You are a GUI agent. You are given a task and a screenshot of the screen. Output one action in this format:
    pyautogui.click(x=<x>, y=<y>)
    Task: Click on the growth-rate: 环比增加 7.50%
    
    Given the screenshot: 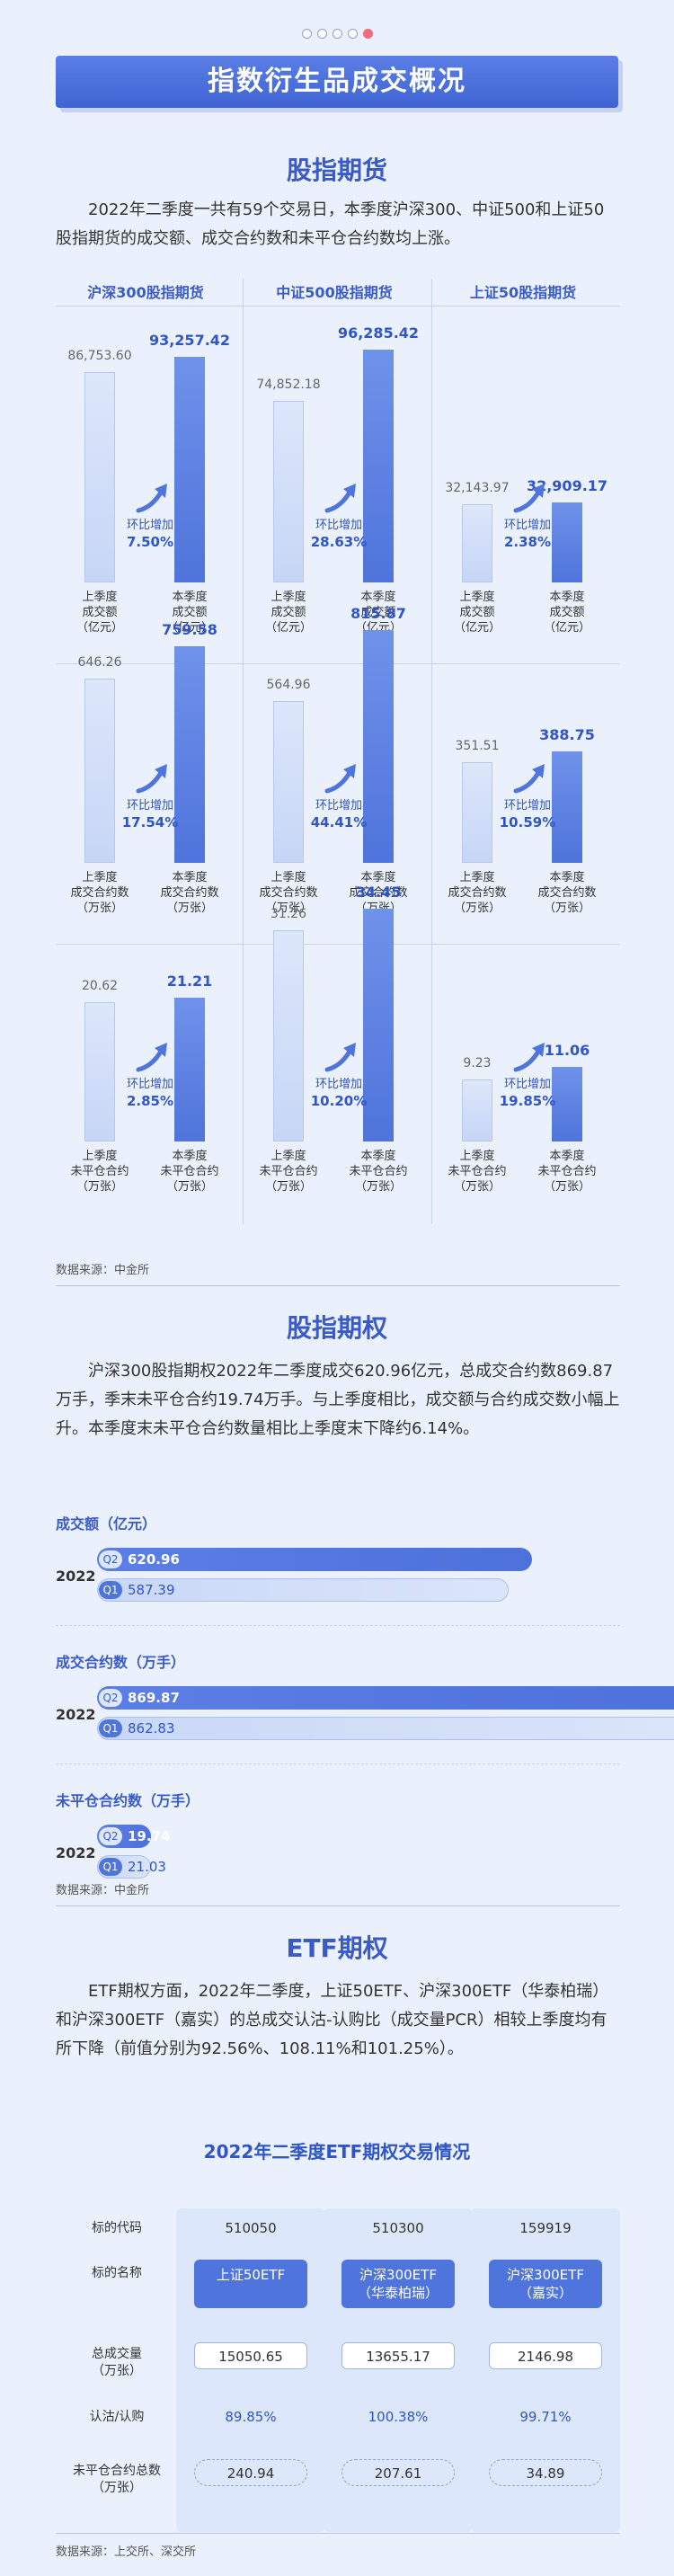 What is the action you would take?
    pyautogui.click(x=150, y=535)
    